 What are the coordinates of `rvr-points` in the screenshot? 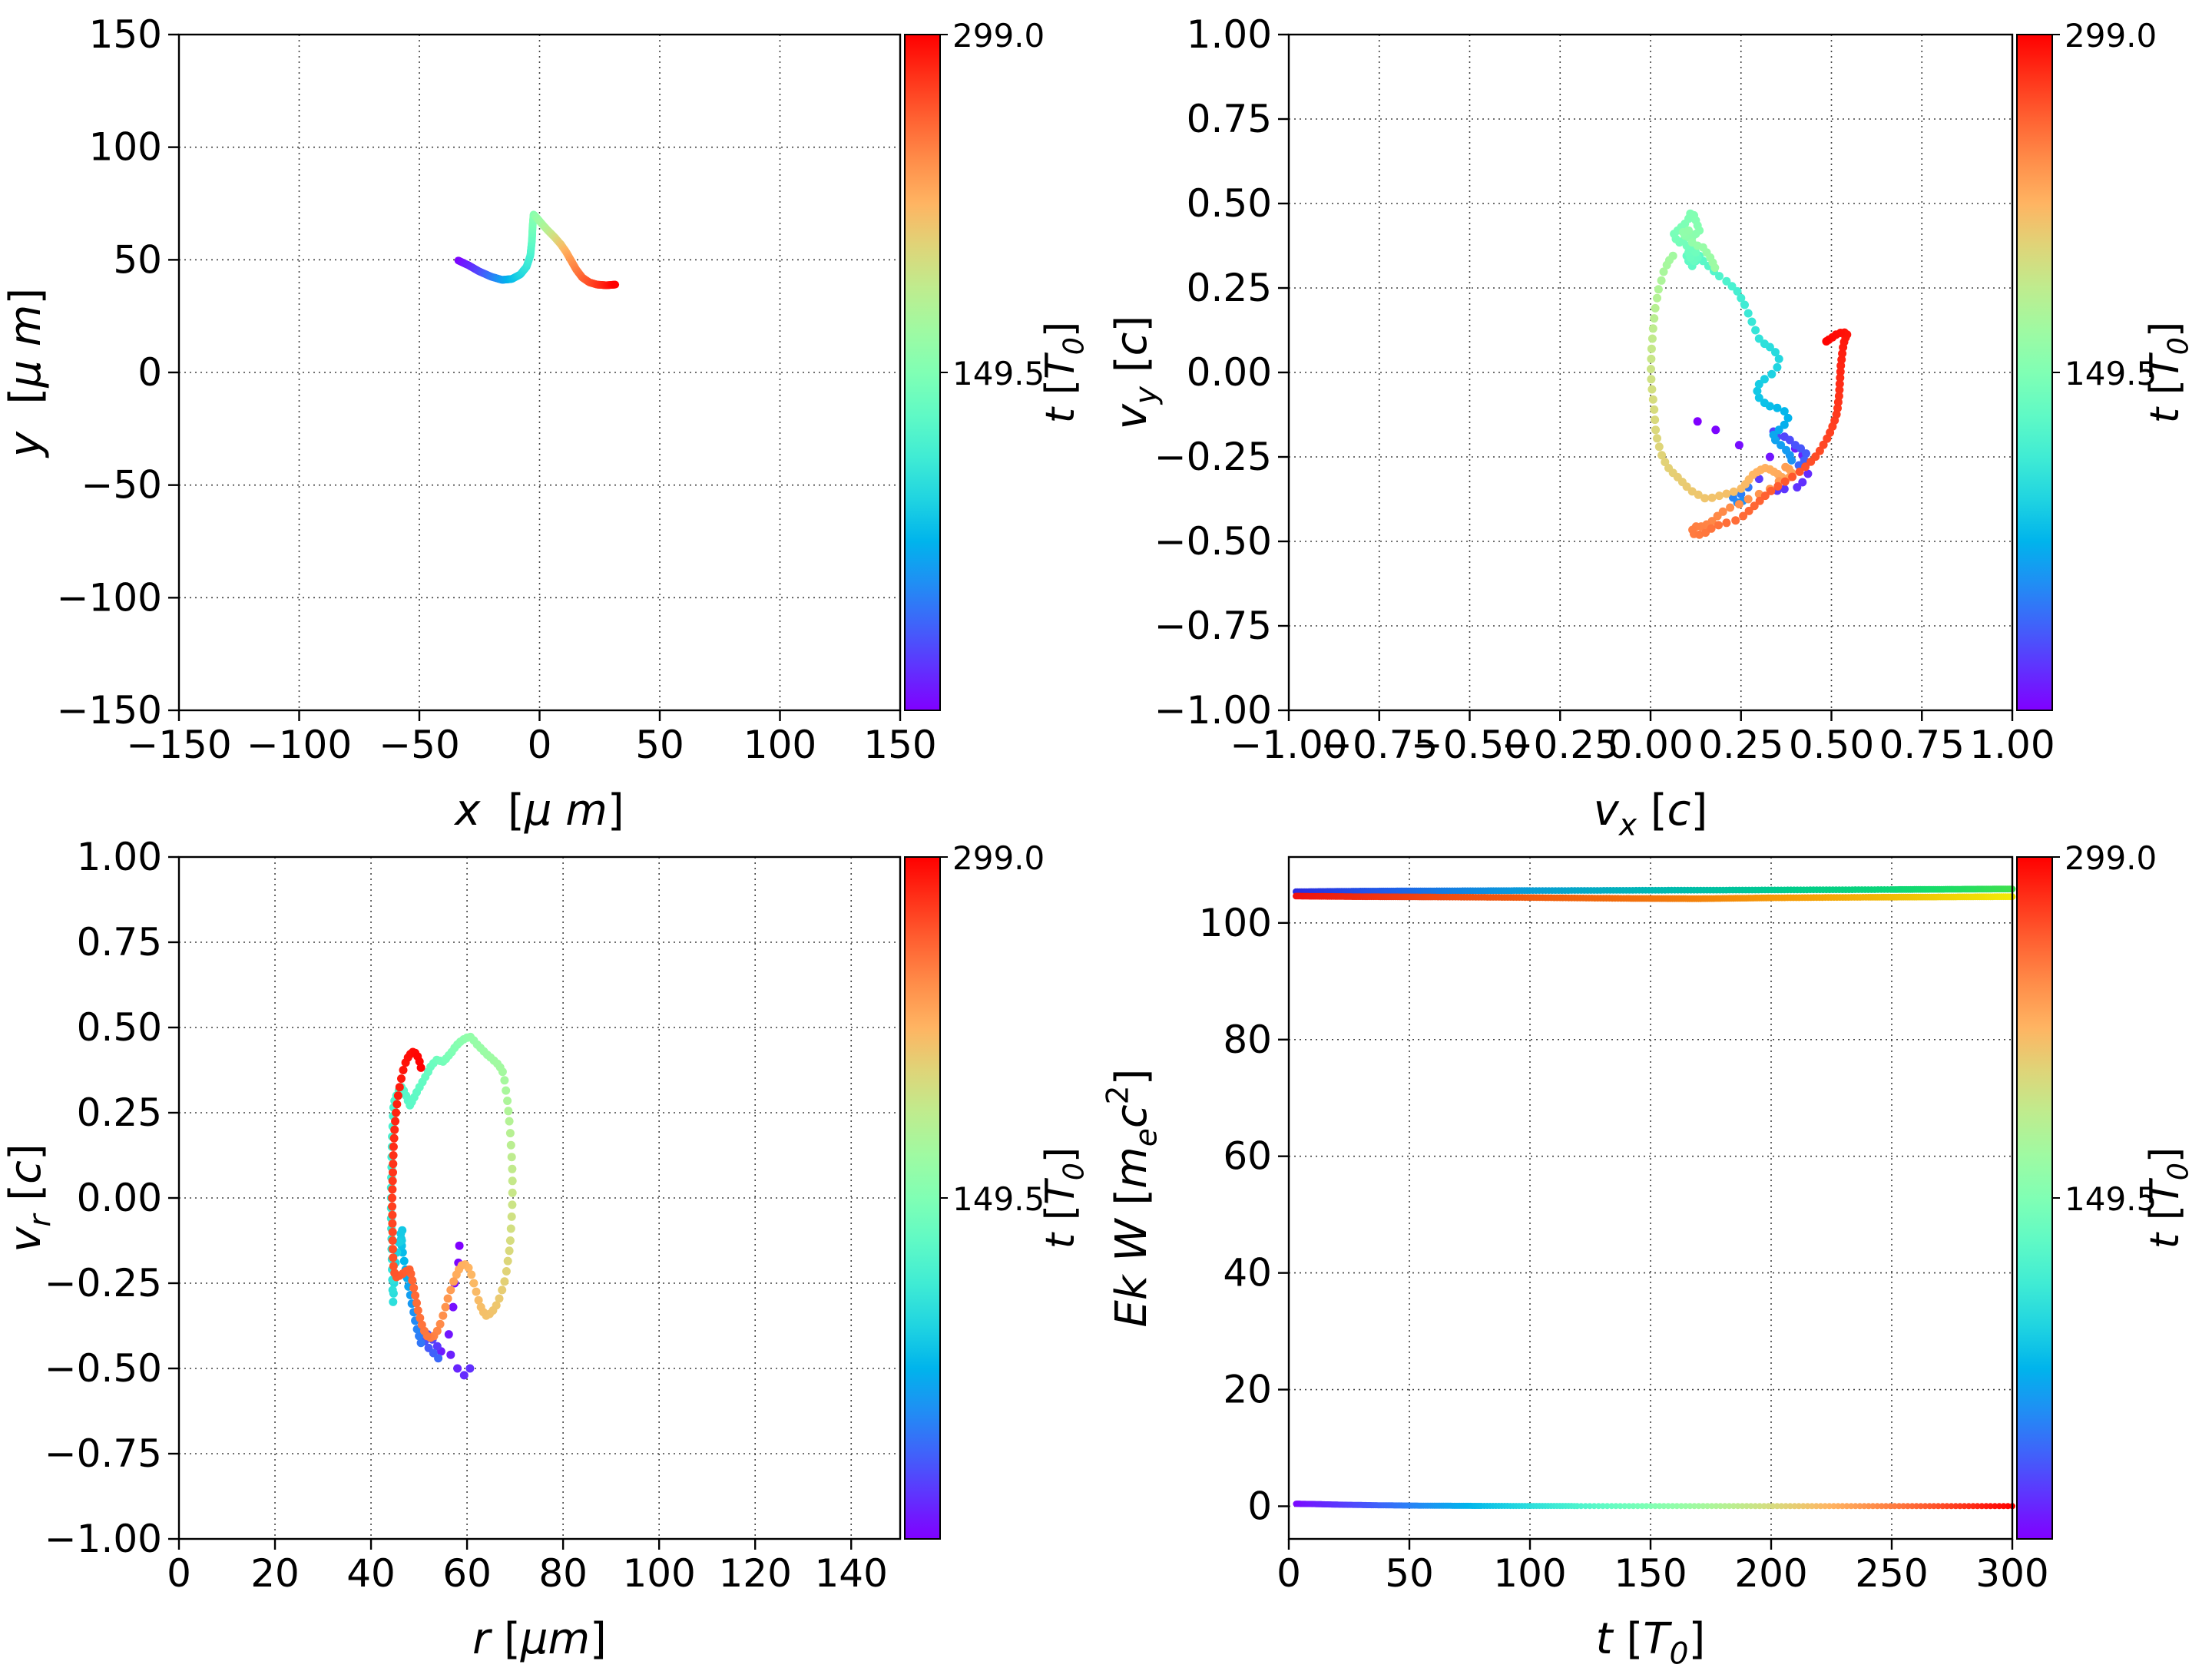 It's located at (452, 1206).